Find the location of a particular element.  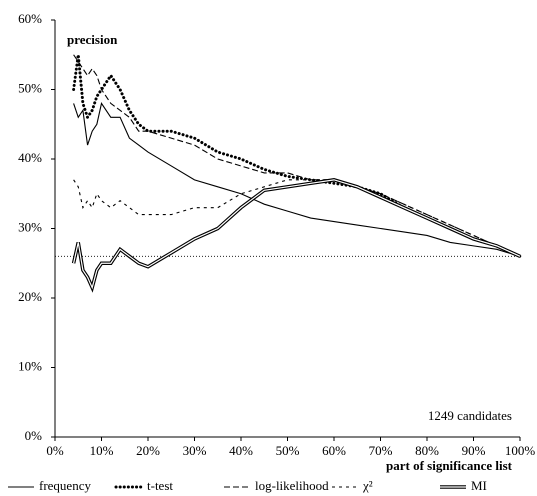

annotation: 1249 candidates is located at coordinates (470, 415).